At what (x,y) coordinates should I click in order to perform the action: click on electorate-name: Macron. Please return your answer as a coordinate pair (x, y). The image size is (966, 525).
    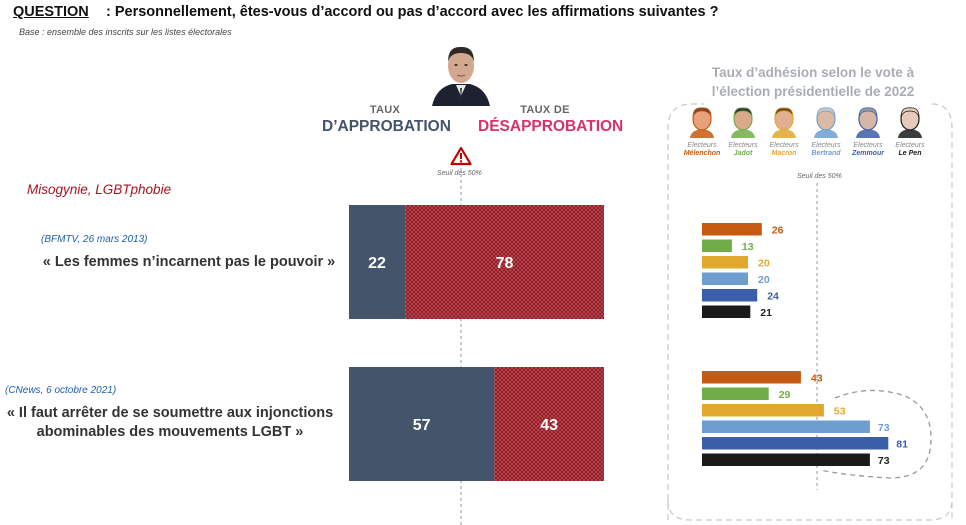
    Looking at the image, I should click on (784, 153).